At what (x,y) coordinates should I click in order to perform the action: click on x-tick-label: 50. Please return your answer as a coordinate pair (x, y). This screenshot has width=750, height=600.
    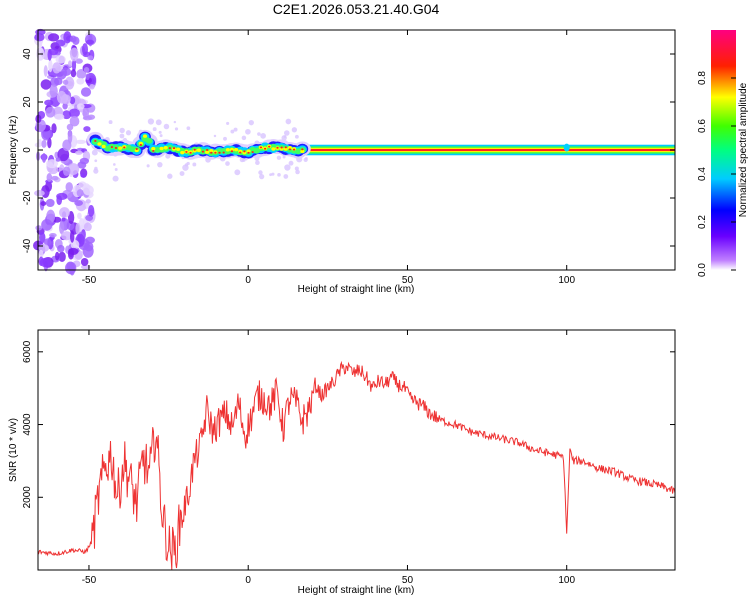
    Looking at the image, I should click on (408, 280).